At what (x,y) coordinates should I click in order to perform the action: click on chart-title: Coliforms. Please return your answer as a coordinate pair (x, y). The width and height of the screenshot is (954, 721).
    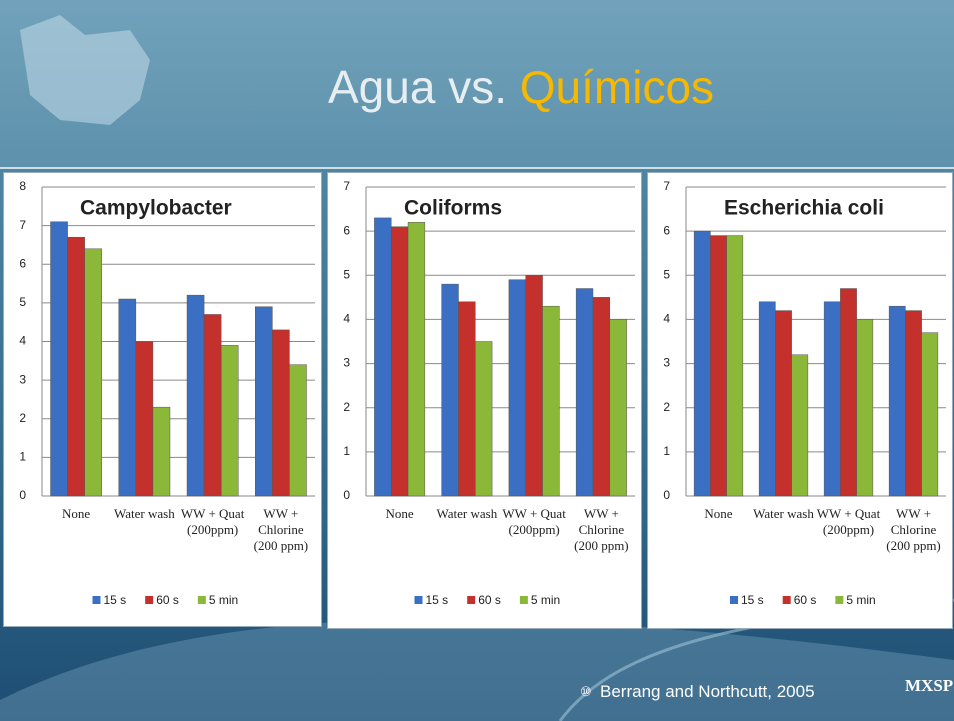
    Looking at the image, I should click on (453, 208).